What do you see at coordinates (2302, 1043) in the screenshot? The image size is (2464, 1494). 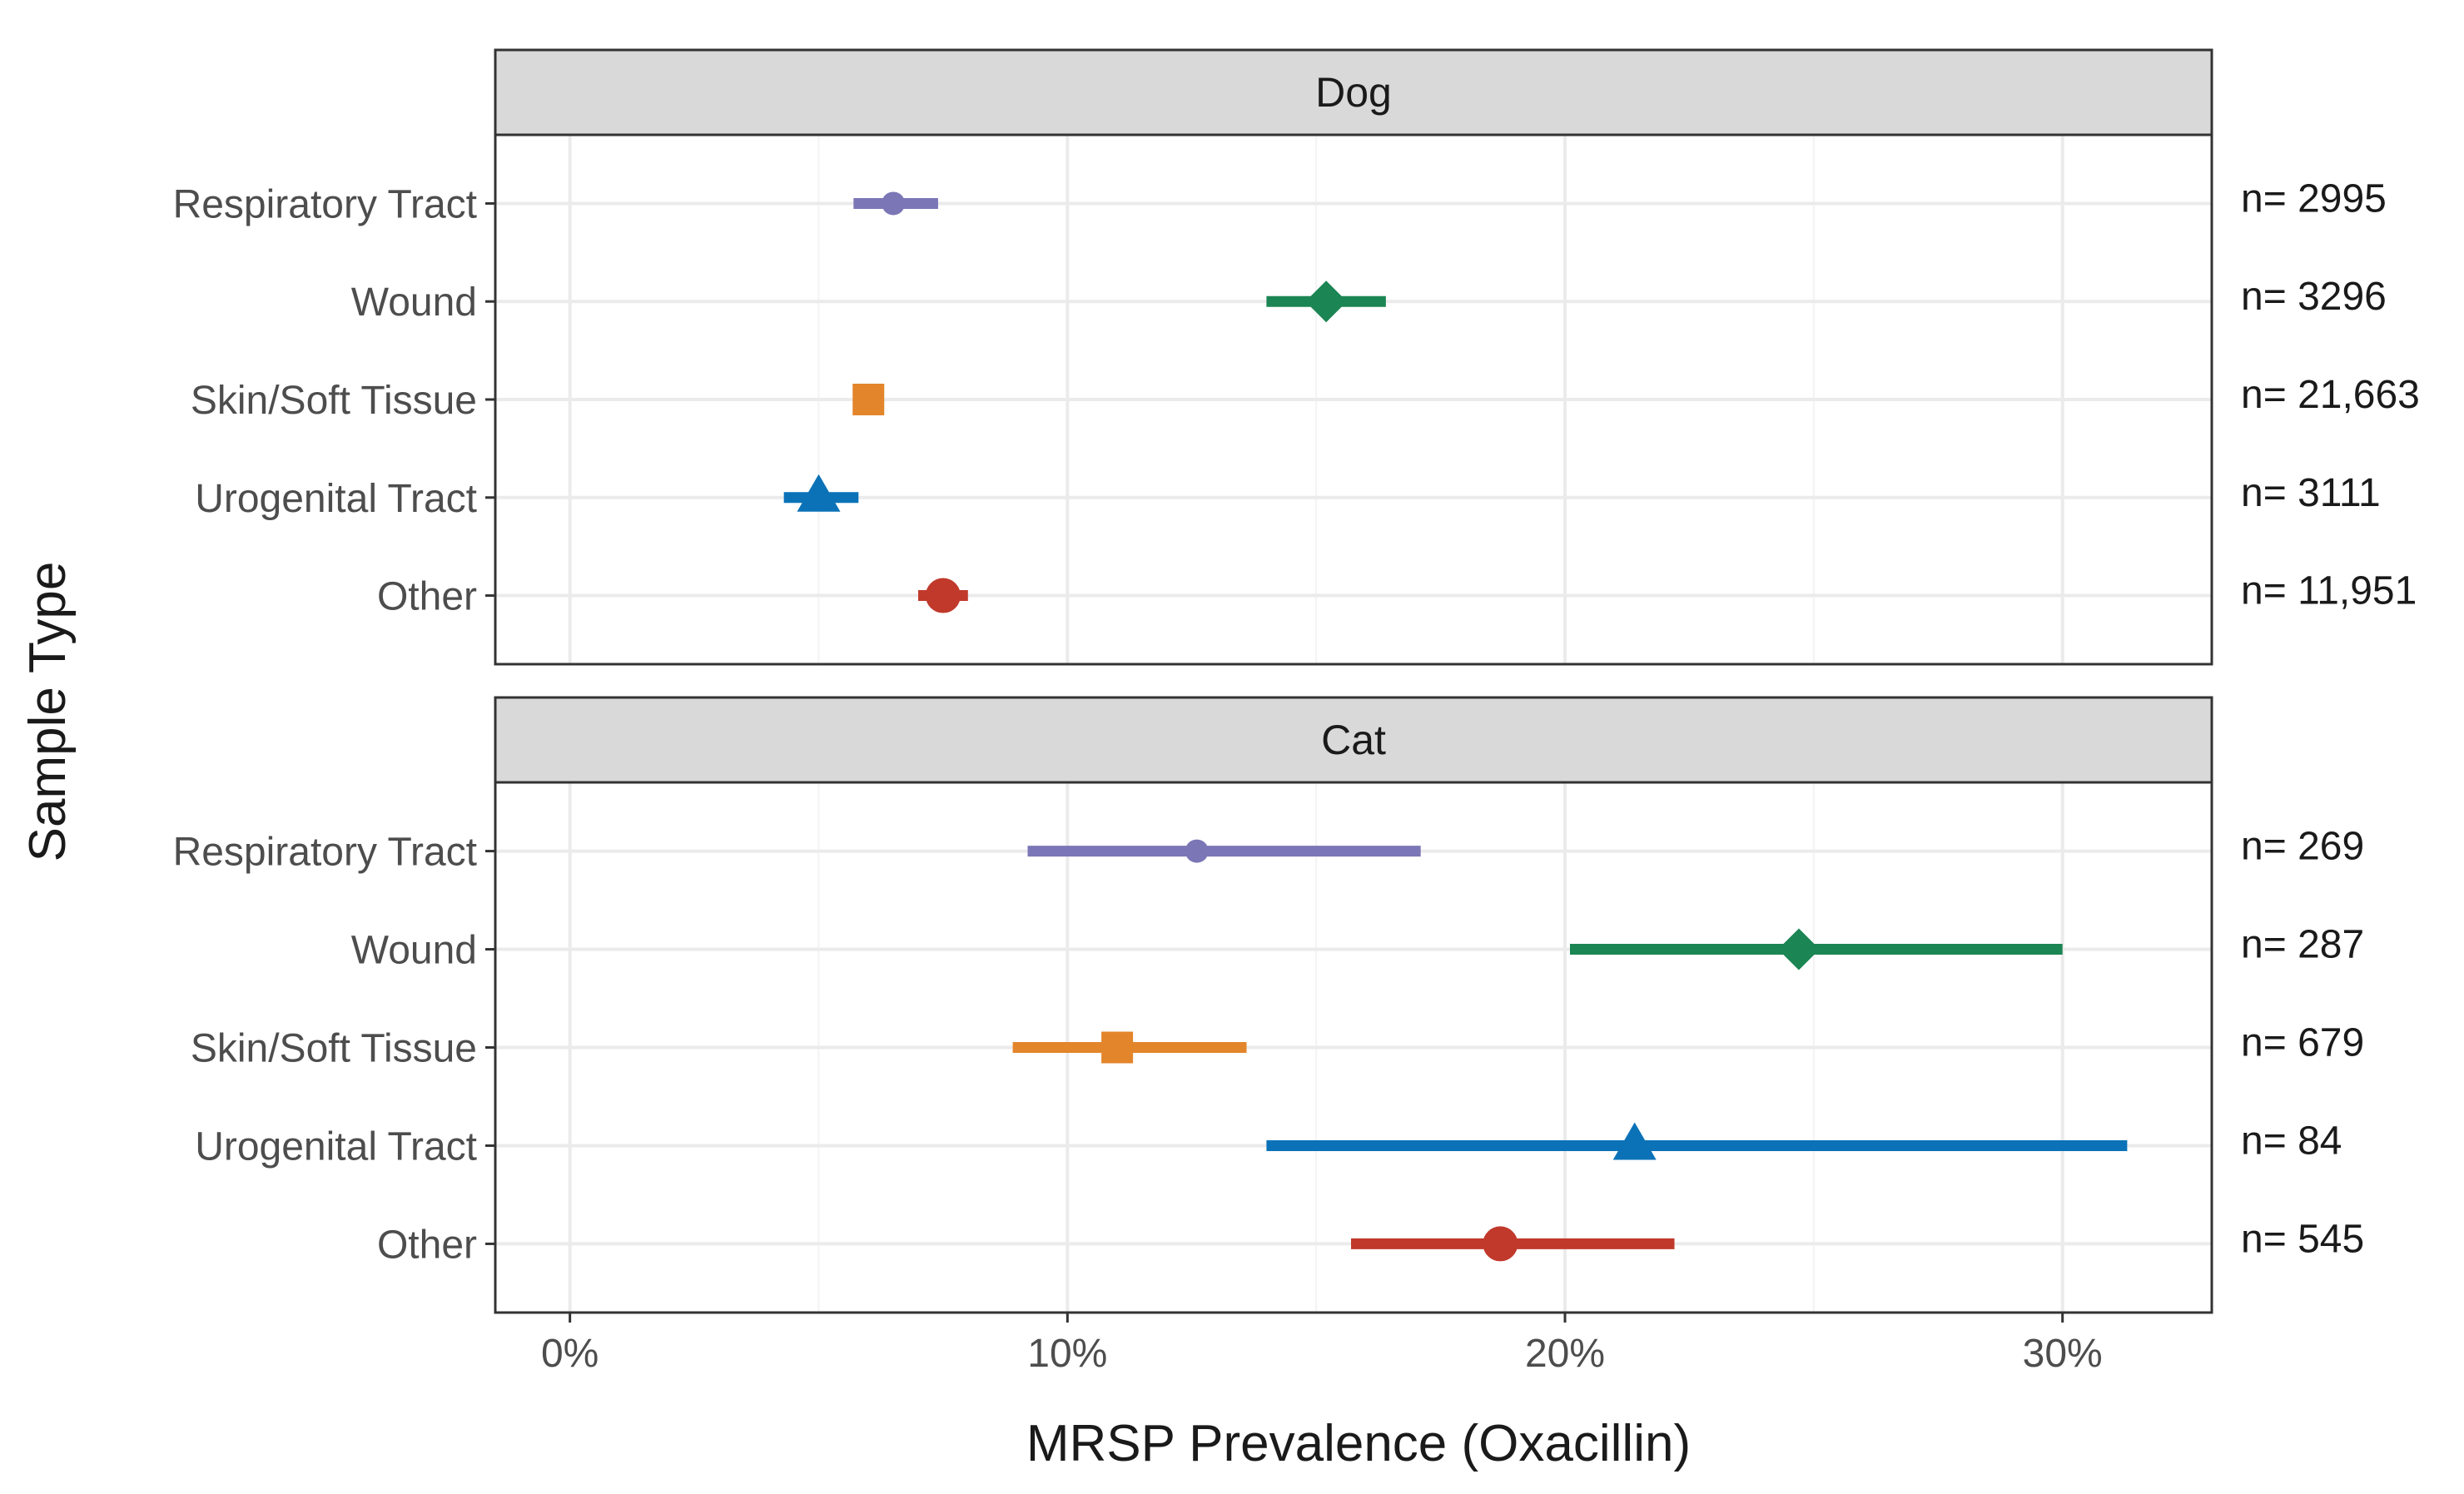 I see `n-label: n= 679` at bounding box center [2302, 1043].